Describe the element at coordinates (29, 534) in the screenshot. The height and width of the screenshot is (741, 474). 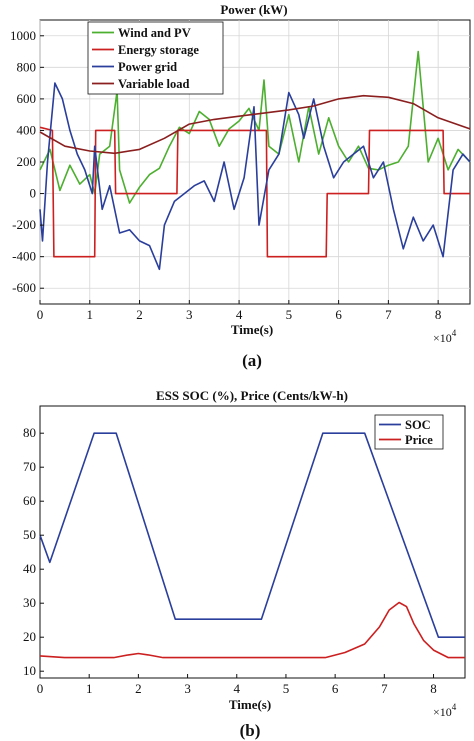
I see `soc-price-chart-ytick-label-4: 50` at that location.